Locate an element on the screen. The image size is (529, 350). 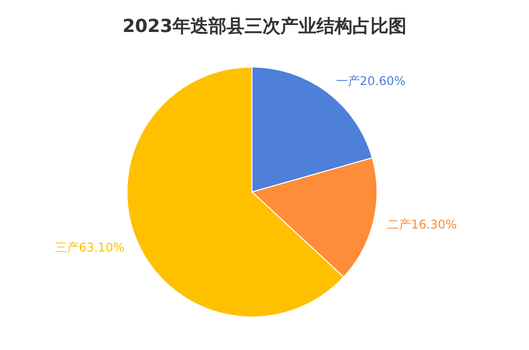
slice-label: 一产20.60% is located at coordinates (371, 81).